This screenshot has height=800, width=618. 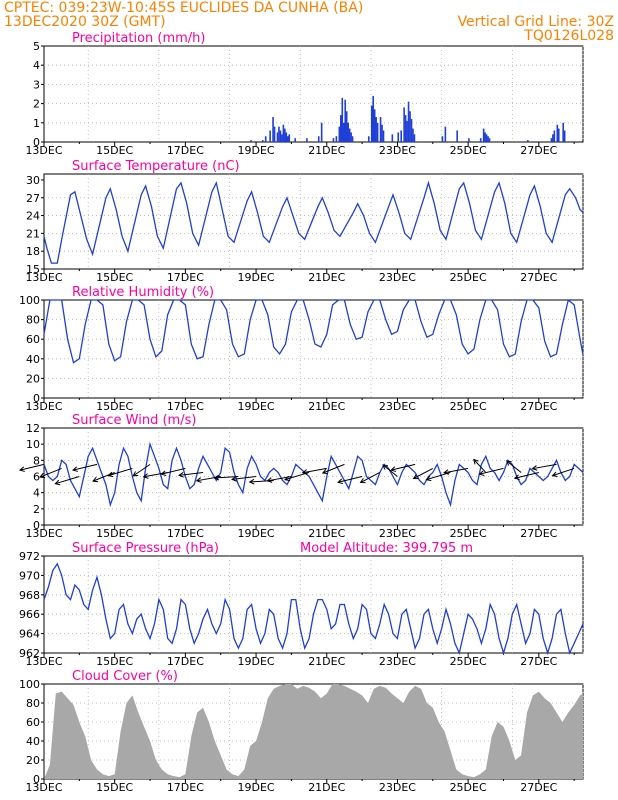 I want to click on panel-title: Surface Temperature (nC), so click(x=156, y=166).